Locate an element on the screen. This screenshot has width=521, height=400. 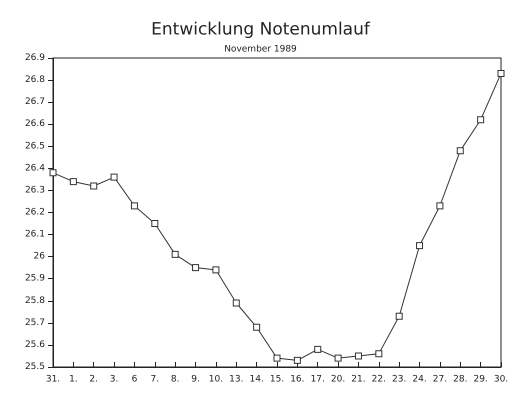
y-tick-label: 26 is located at coordinates (40, 257).